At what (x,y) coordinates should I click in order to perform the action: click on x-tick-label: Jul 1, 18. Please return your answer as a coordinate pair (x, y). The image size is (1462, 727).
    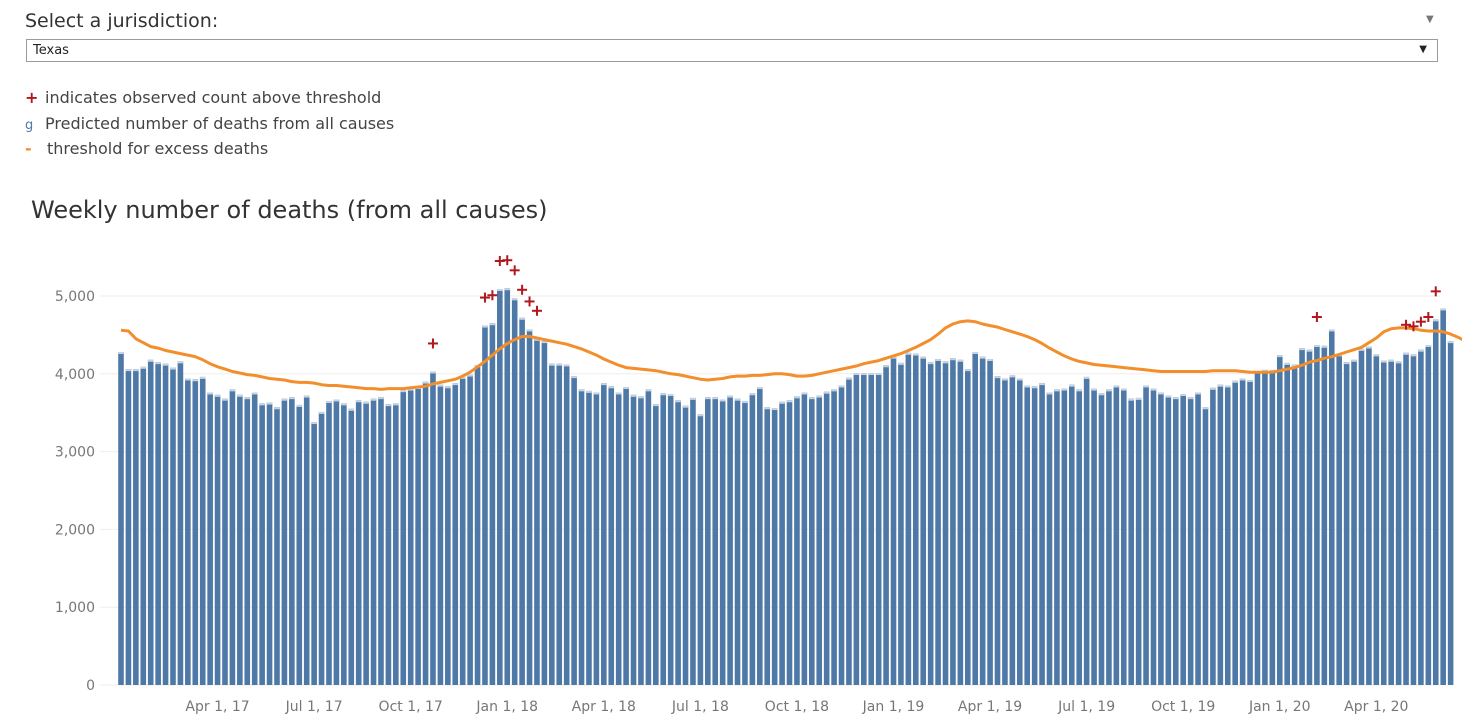
    Looking at the image, I should click on (700, 707).